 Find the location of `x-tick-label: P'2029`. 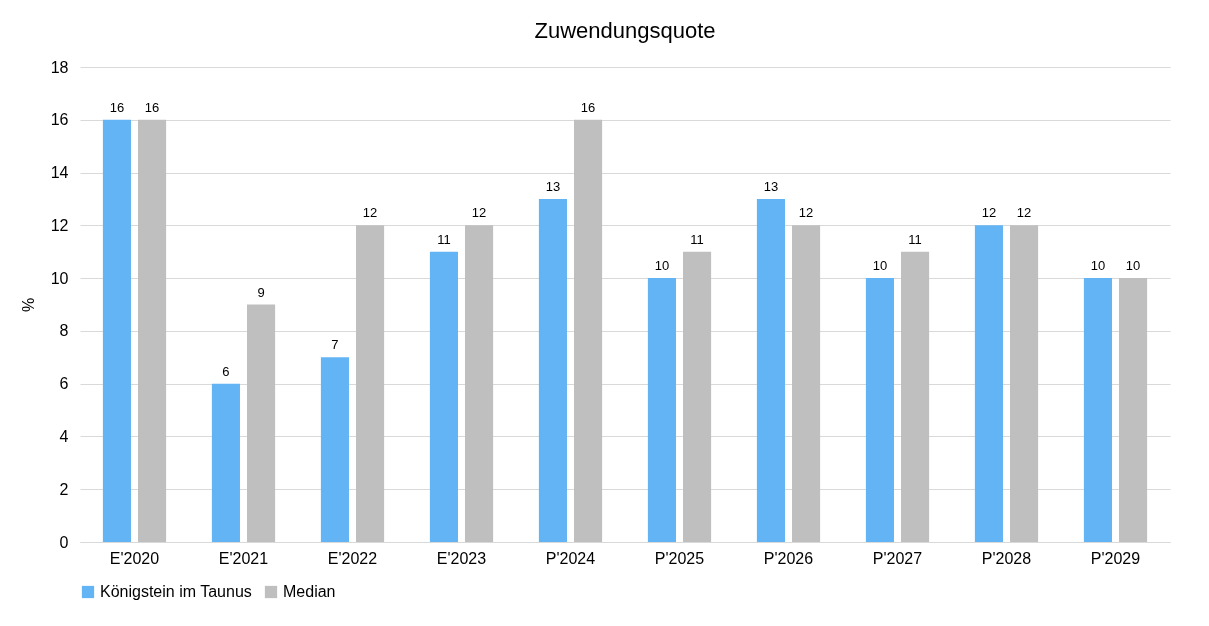

x-tick-label: P'2029 is located at coordinates (1115, 558).